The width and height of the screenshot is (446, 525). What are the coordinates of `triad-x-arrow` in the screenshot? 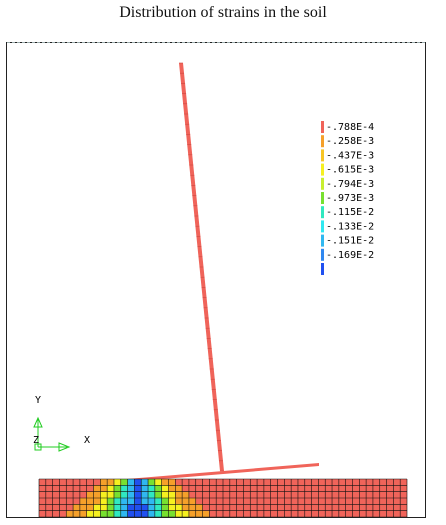 It's located at (64, 447).